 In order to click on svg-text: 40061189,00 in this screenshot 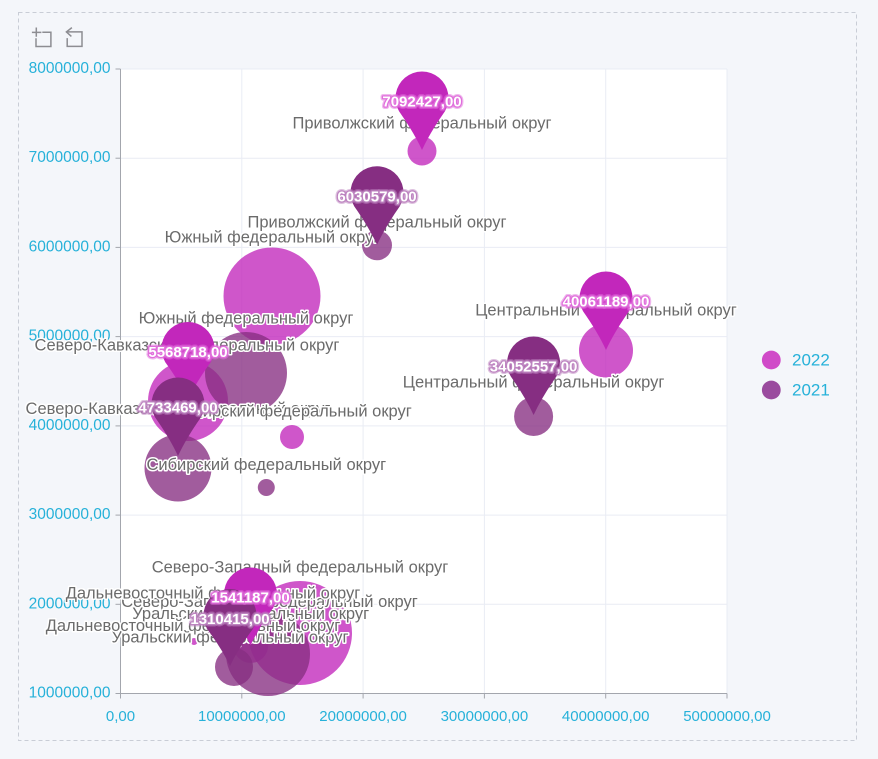, I will do `click(606, 302)`.